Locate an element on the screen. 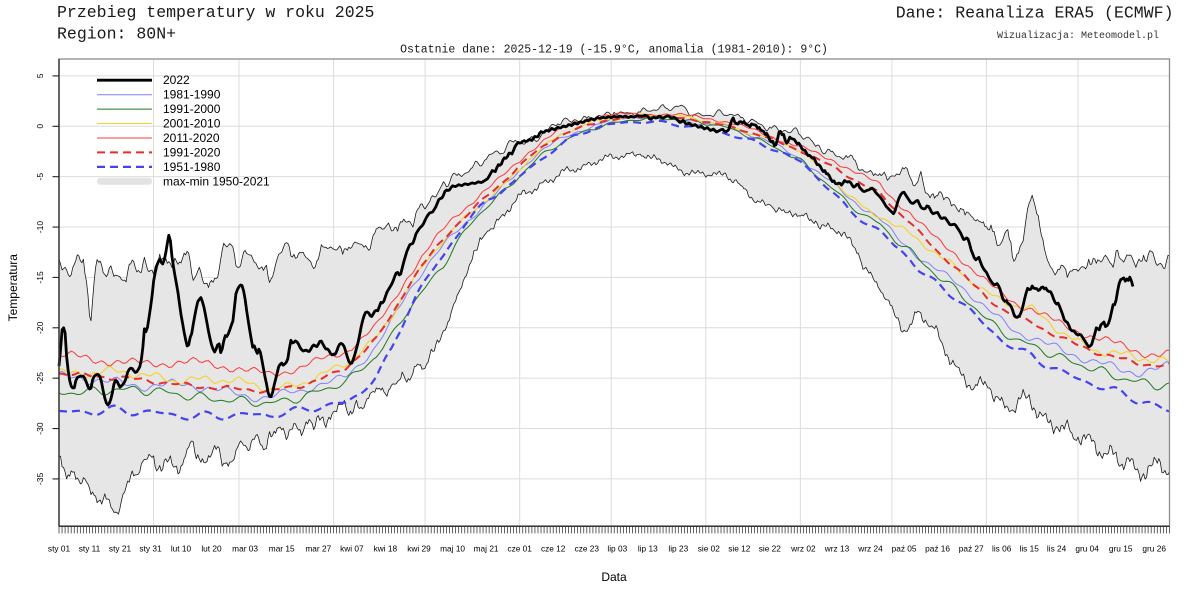  svg-text: wrz 13 is located at coordinates (837, 549).